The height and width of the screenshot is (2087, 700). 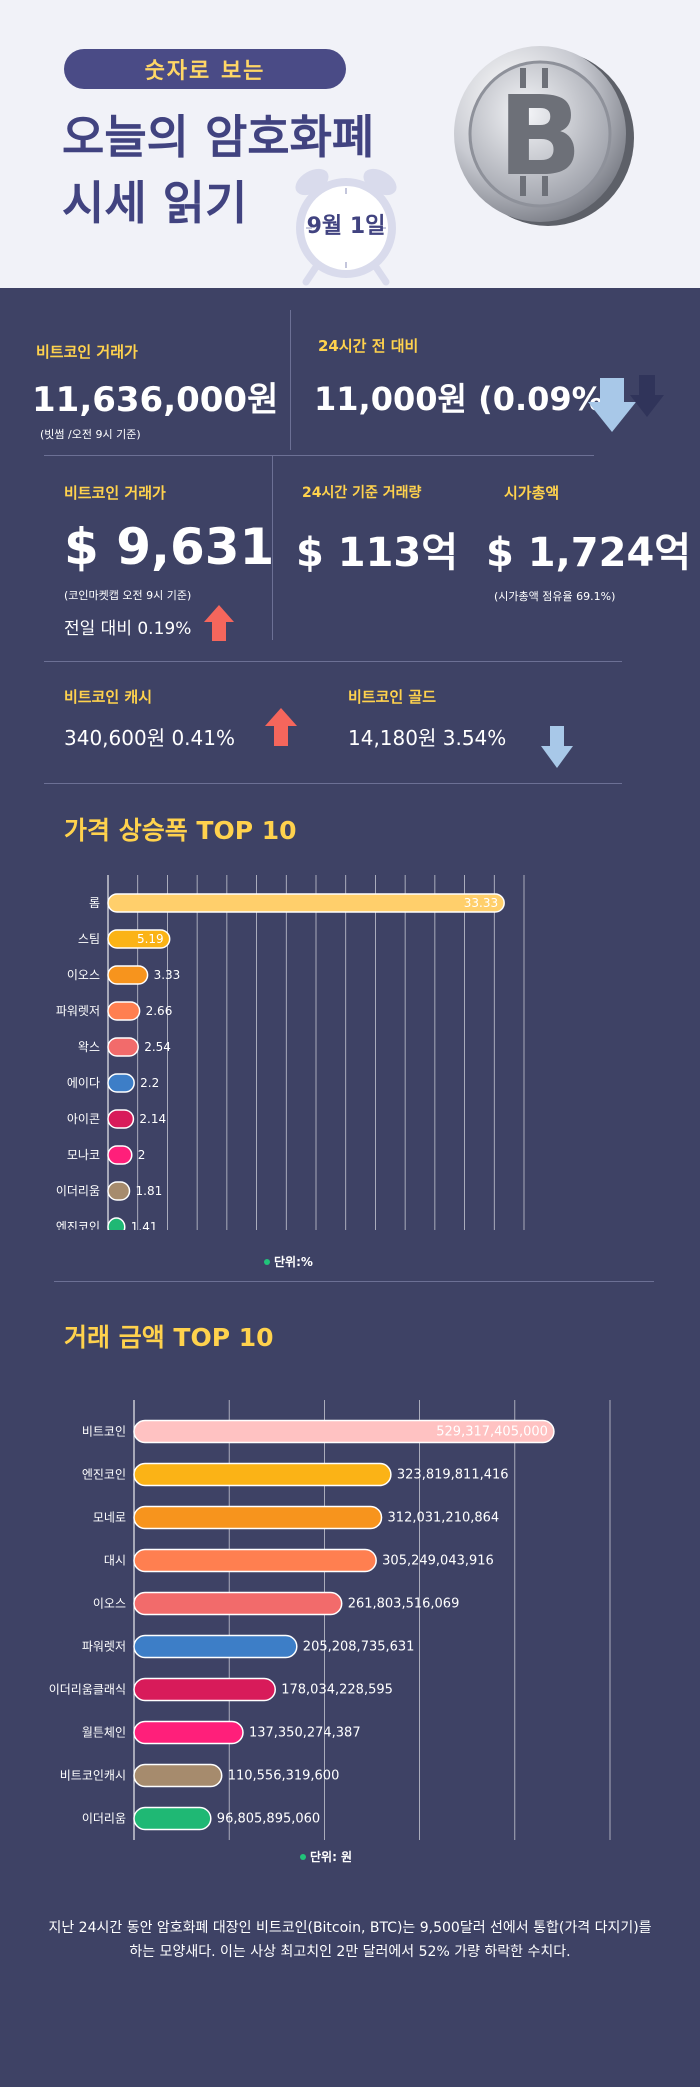 What do you see at coordinates (427, 738) in the screenshot?
I see `btg-price: 14,180원 3.54%` at bounding box center [427, 738].